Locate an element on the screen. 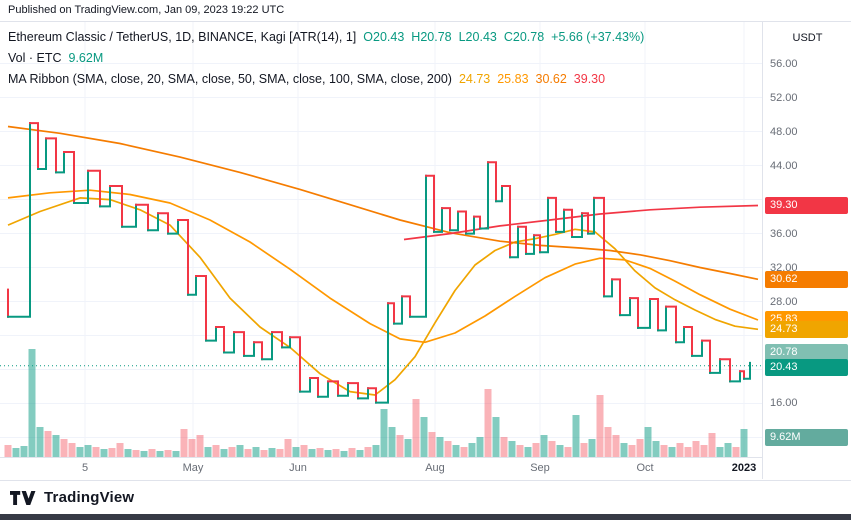  time-axis-label: 5 is located at coordinates (85, 468).